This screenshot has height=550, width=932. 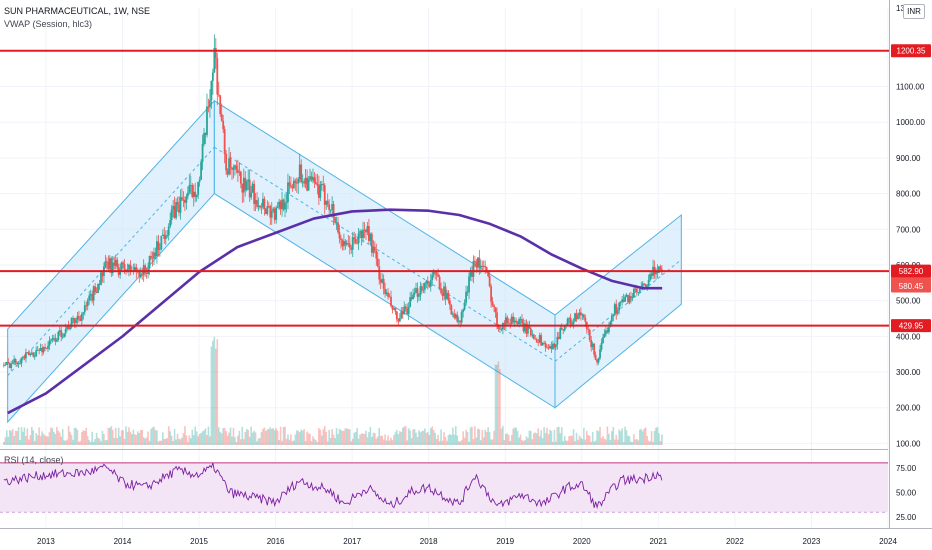 What do you see at coordinates (914, 11) in the screenshot?
I see `currency-badge: INR` at bounding box center [914, 11].